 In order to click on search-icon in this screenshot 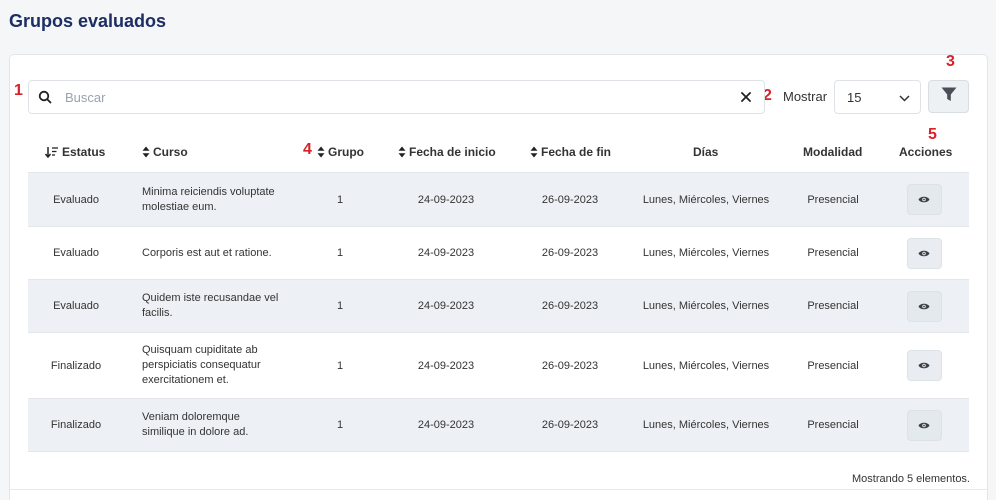, I will do `click(45, 97)`.